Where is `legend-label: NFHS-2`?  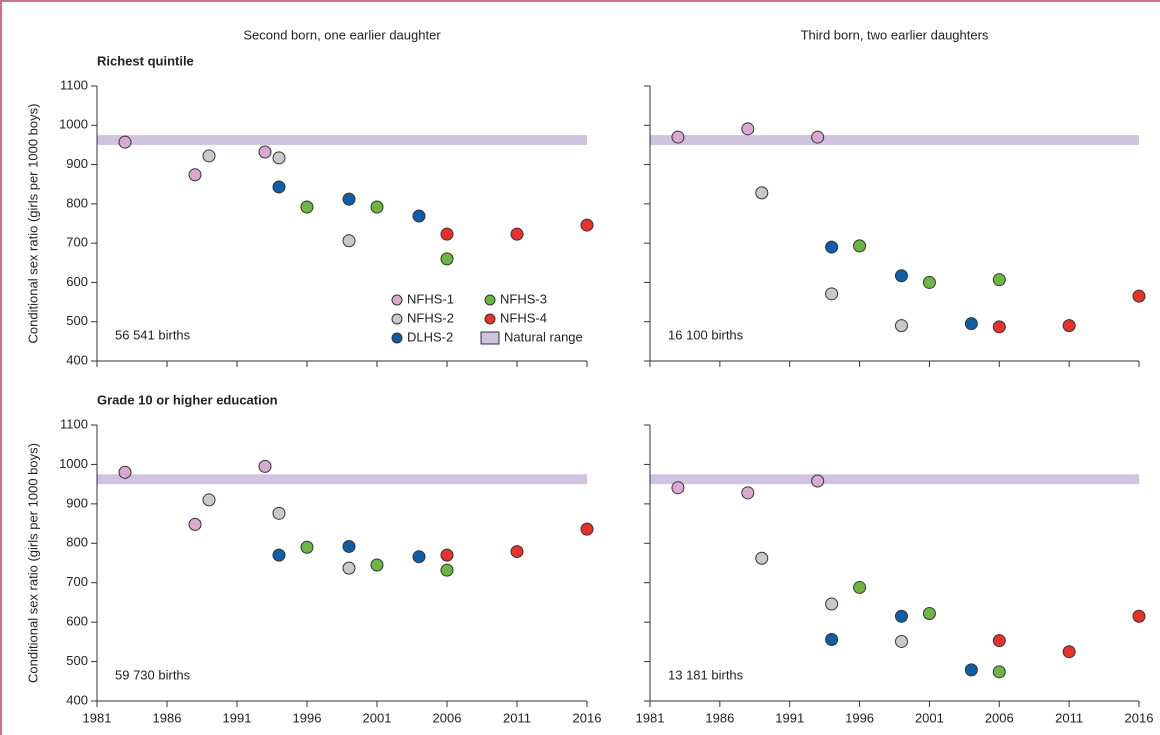
legend-label: NFHS-2 is located at coordinates (430, 317).